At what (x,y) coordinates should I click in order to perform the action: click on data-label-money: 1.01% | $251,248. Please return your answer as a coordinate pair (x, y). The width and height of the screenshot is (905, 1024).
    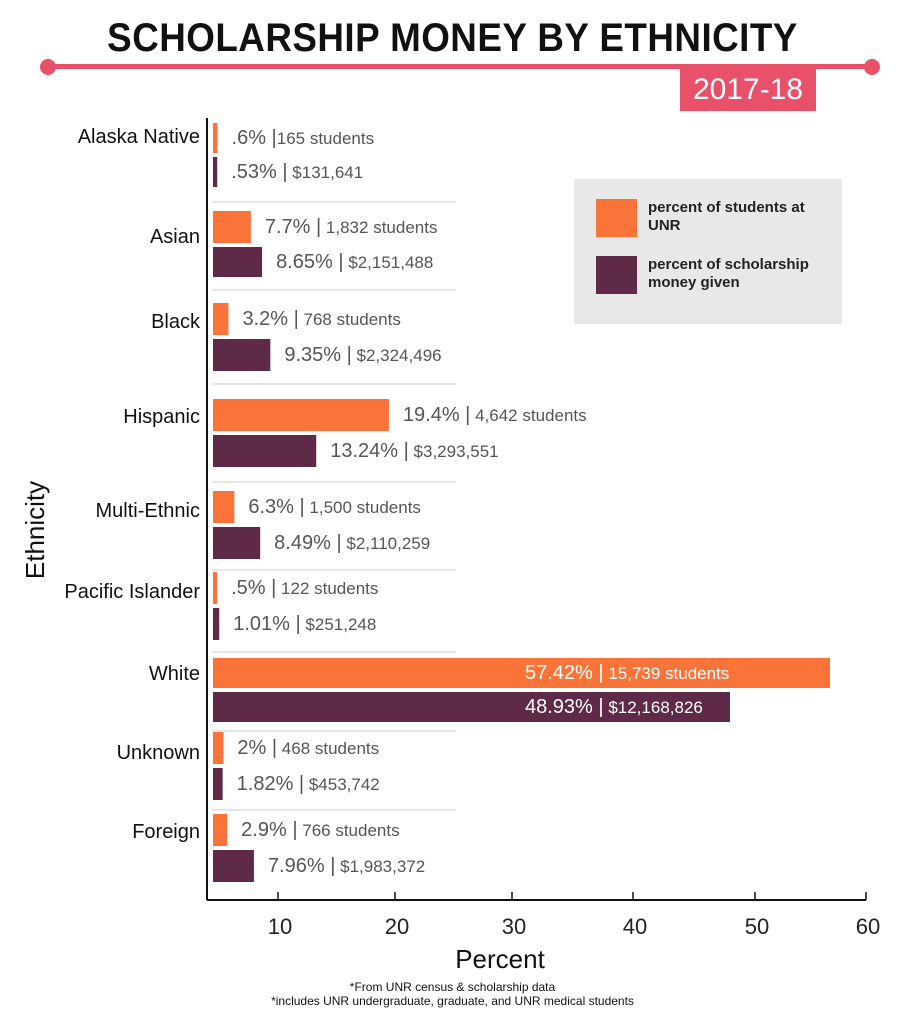
    Looking at the image, I should click on (304, 624).